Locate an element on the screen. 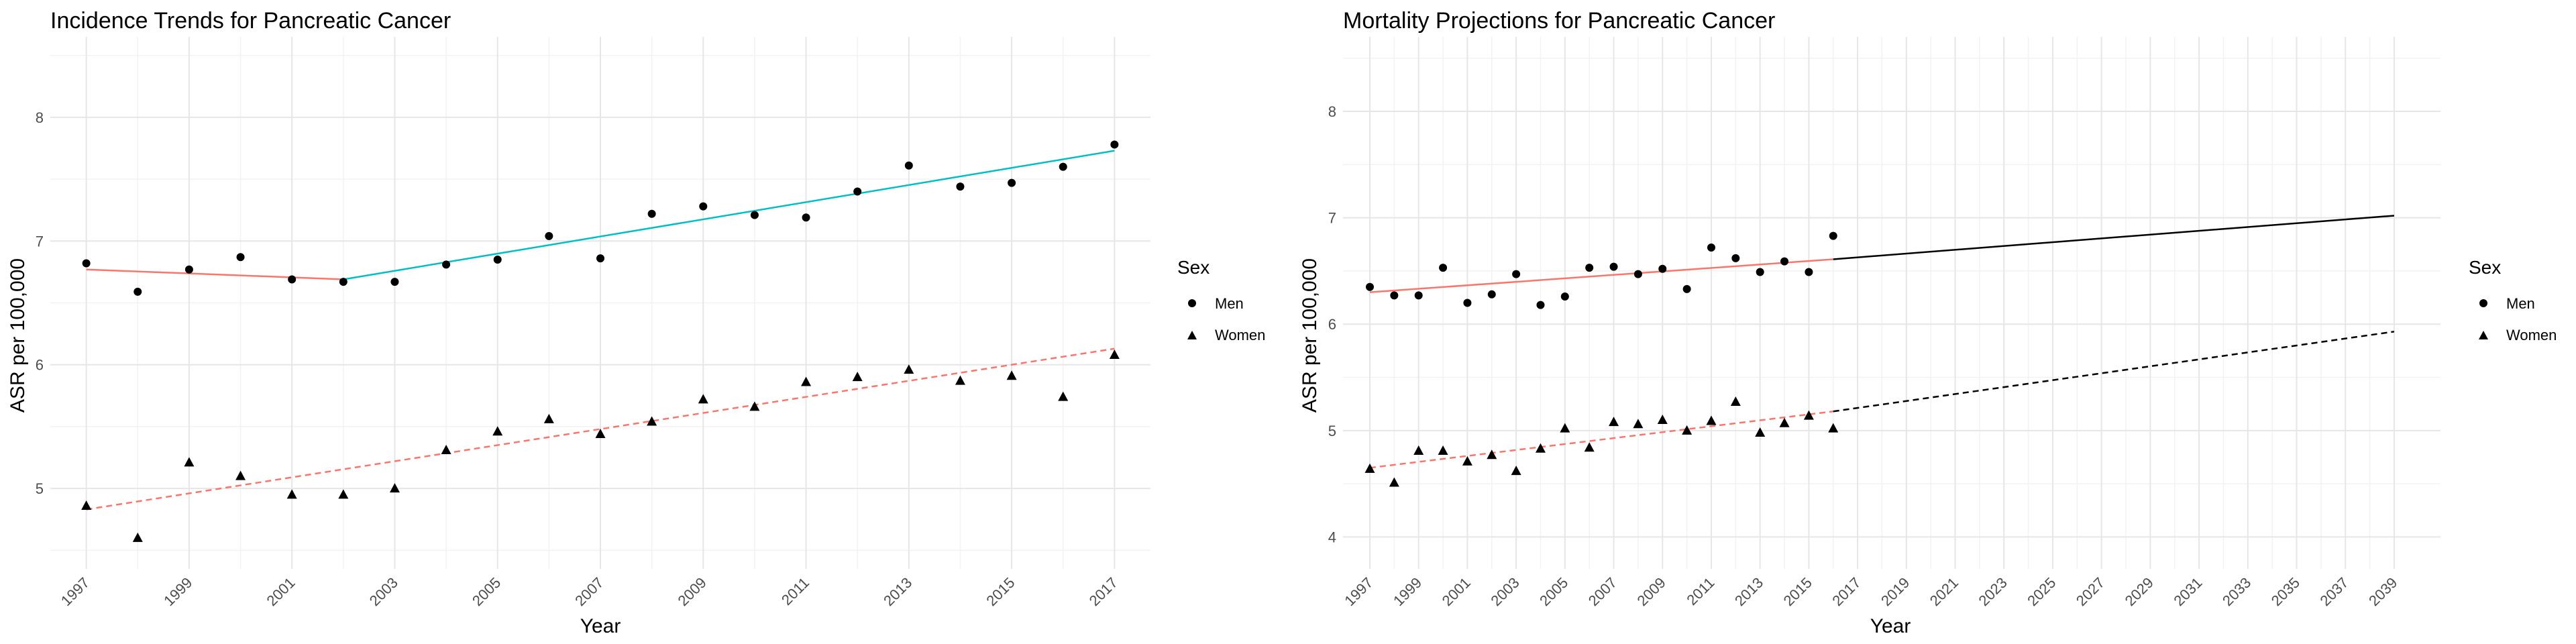  legend-marker-men is located at coordinates (1192, 303).